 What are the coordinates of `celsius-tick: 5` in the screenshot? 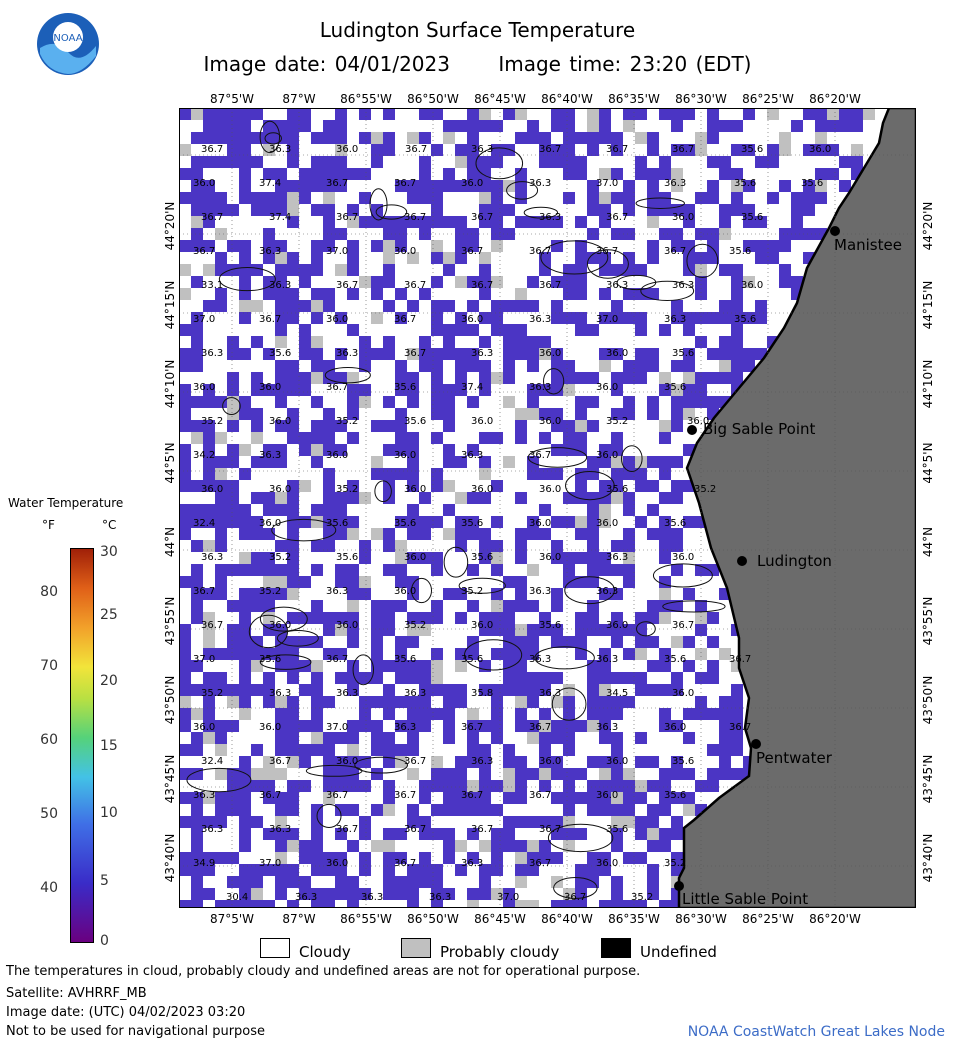 It's located at (104, 881).